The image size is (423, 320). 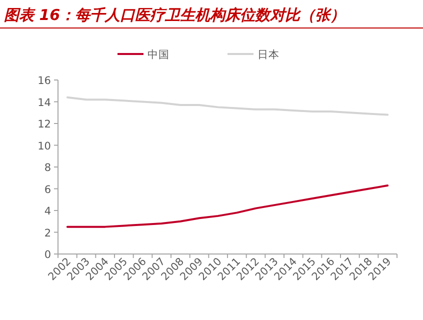 What do you see at coordinates (48, 190) in the screenshot?
I see `y-tick-label: 6` at bounding box center [48, 190].